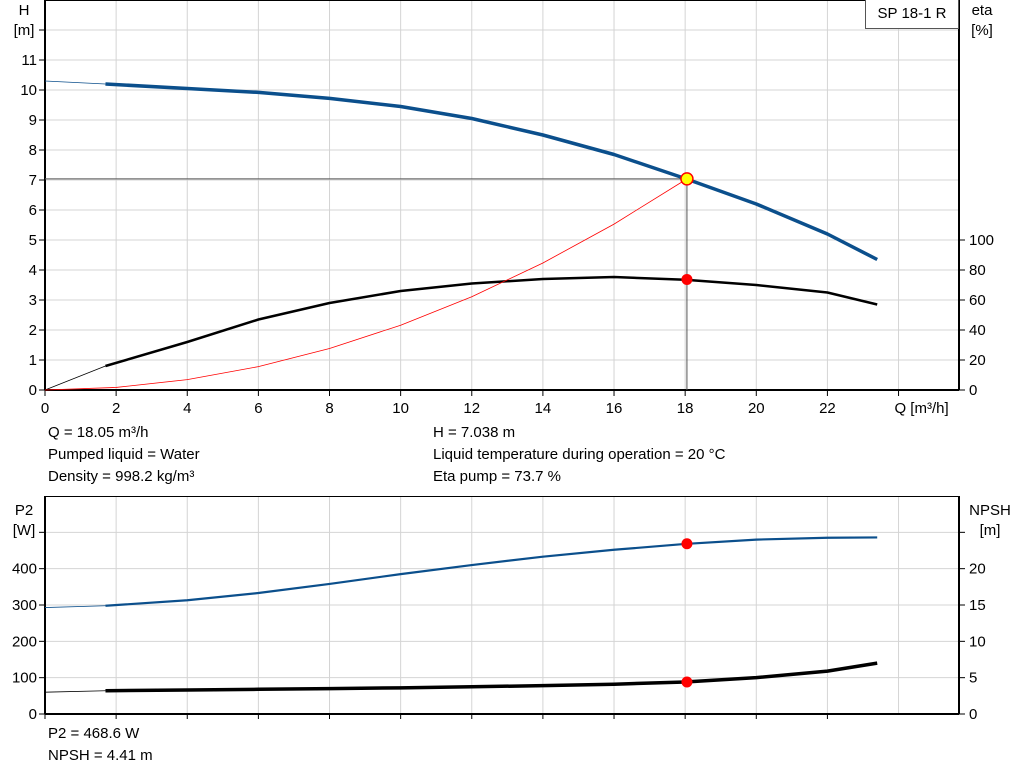 This screenshot has height=781, width=1024. Describe the element at coordinates (491, 677) in the screenshot. I see `npsh-curve` at that location.